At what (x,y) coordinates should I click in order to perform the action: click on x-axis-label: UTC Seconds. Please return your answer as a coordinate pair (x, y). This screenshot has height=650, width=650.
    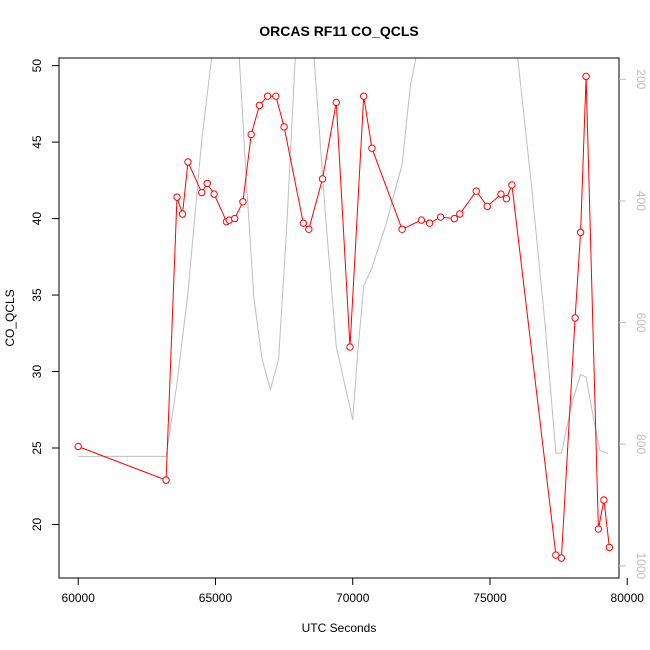
    Looking at the image, I should click on (339, 628).